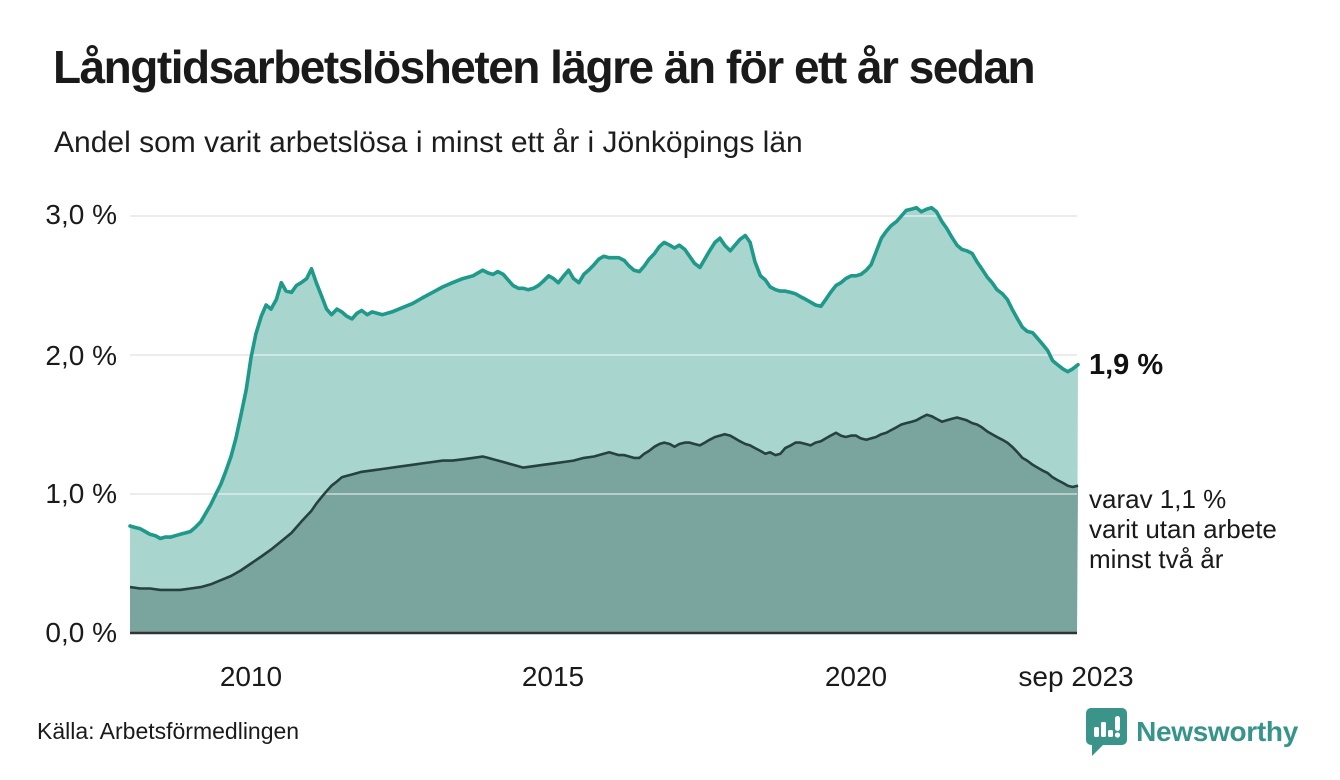 This screenshot has height=780, width=1340. Describe the element at coordinates (1107, 732) in the screenshot. I see `newsworthy-speech-bubble-chart-icon` at that location.